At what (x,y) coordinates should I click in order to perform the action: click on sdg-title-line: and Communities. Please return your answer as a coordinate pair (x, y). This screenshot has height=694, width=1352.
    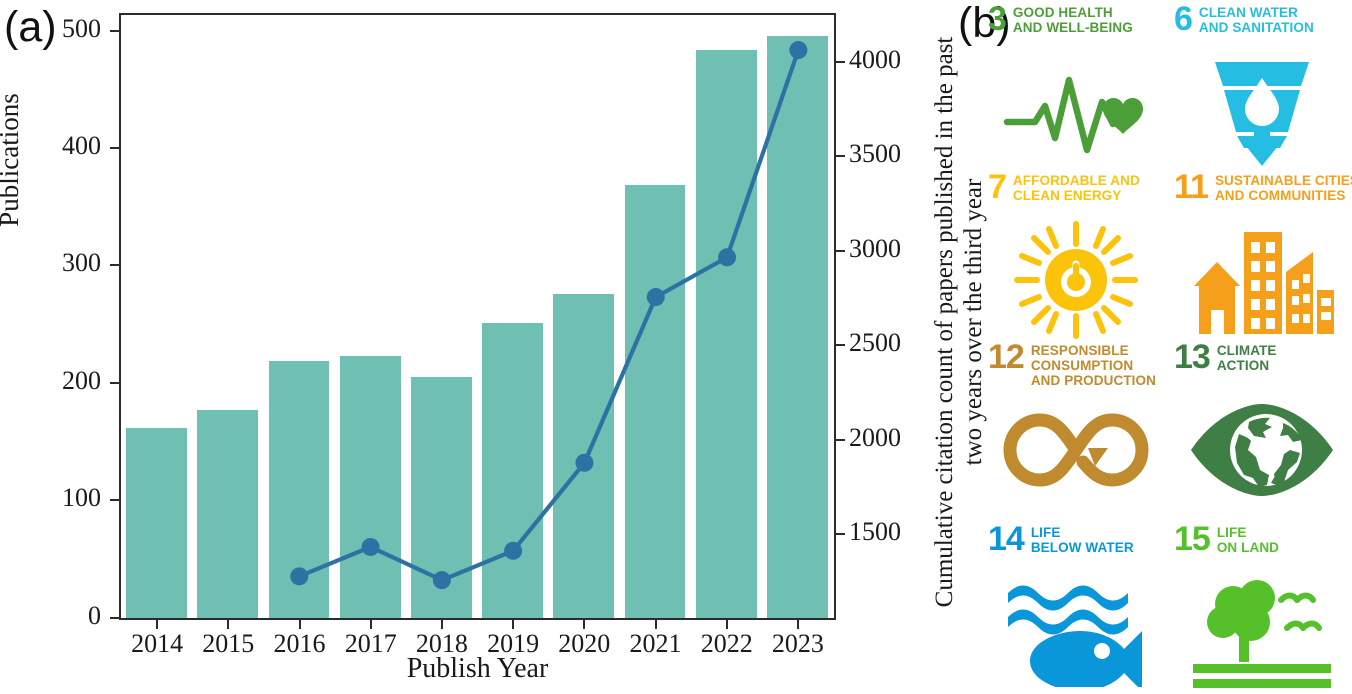
    Looking at the image, I should click on (1280, 195).